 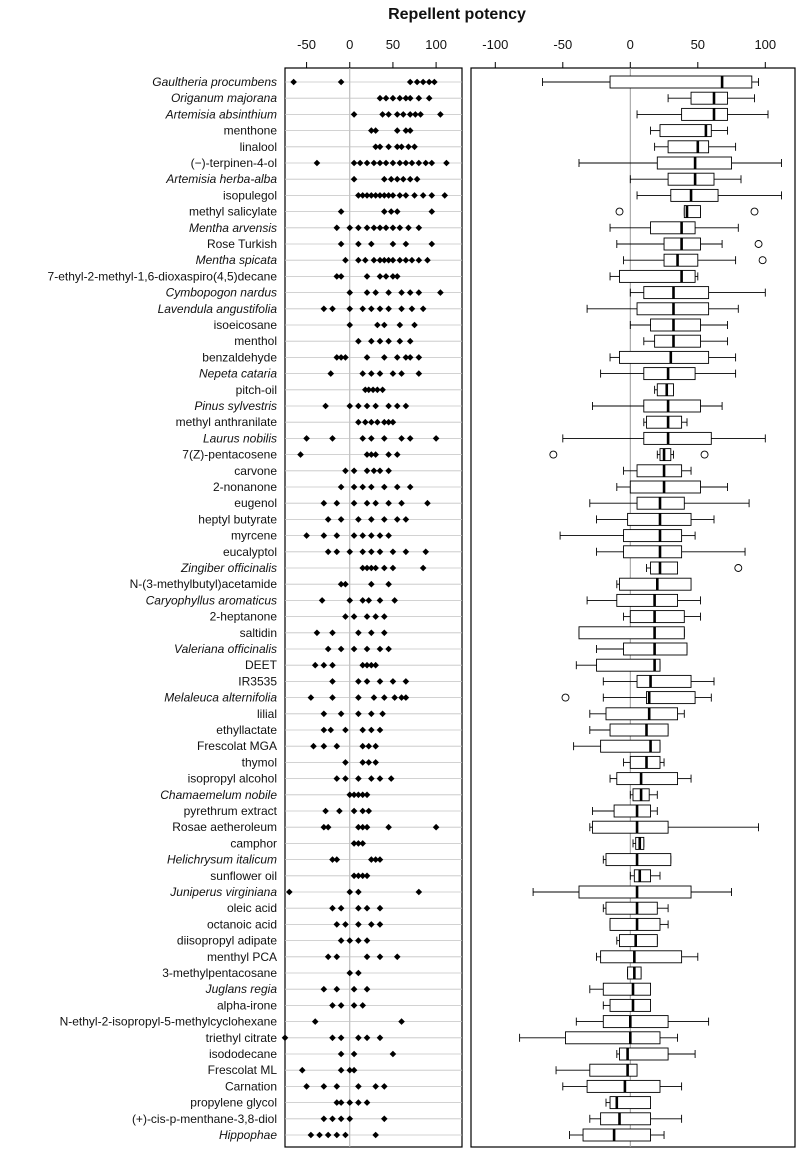 I want to click on row-label: IR3535, so click(x=257, y=681).